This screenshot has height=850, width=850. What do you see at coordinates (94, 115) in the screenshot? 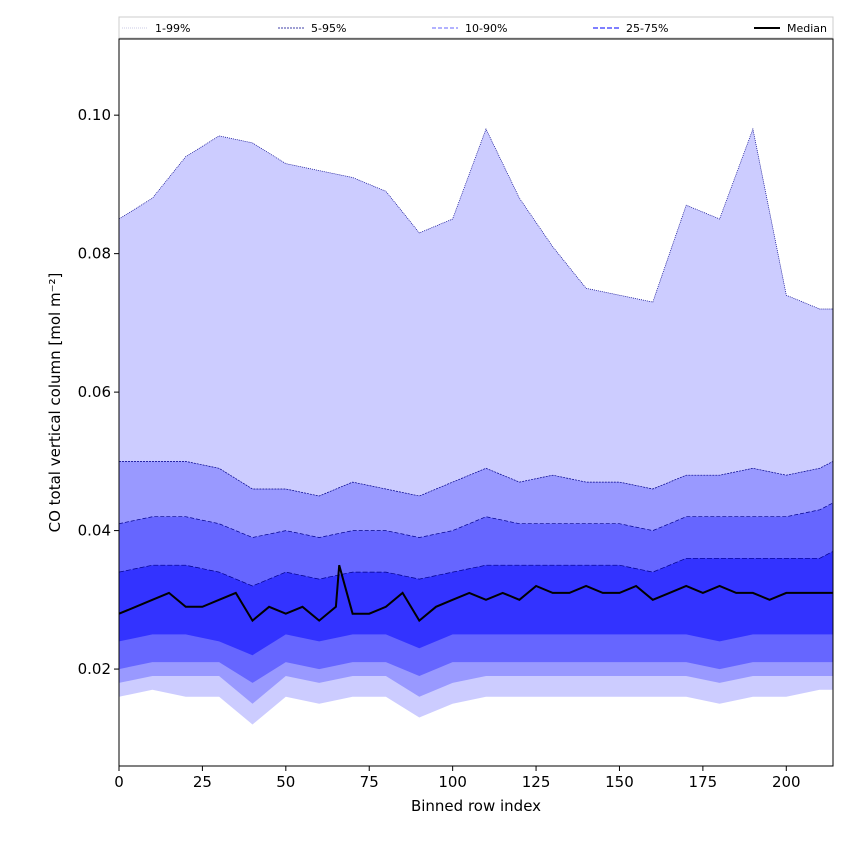
I see `y-tick-label: 0.10` at bounding box center [94, 115].